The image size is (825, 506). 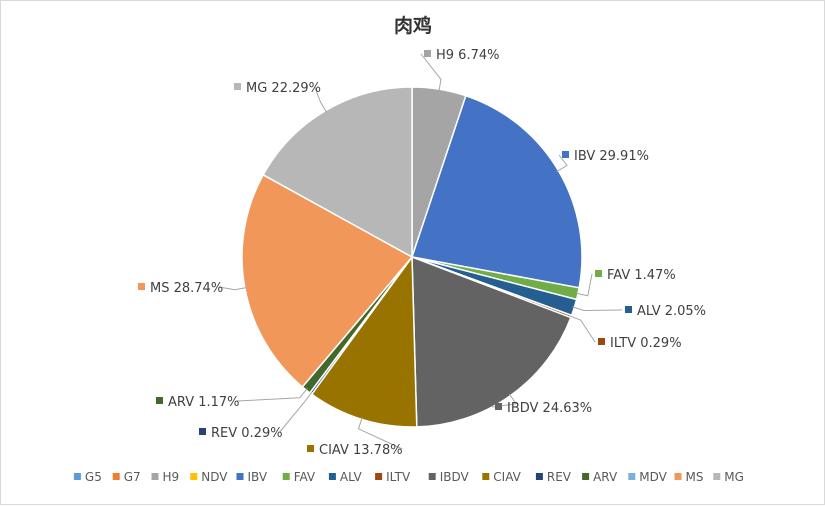 I want to click on data-label-ibv: IBV 29.91%, so click(x=611, y=156).